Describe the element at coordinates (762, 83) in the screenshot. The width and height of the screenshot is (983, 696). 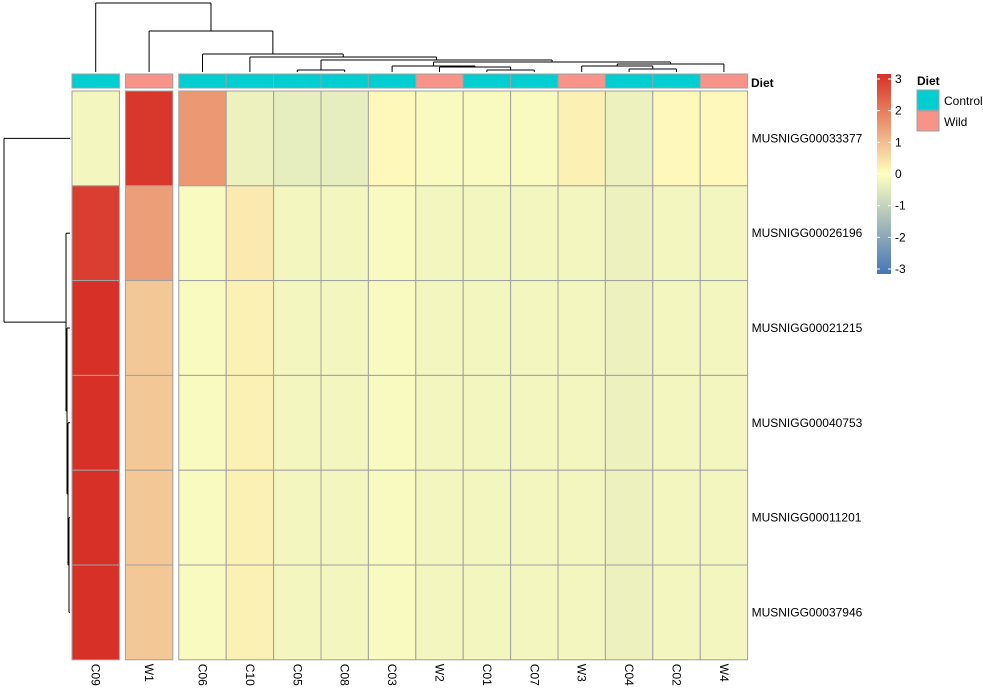
I see `annotation-title: Diet` at that location.